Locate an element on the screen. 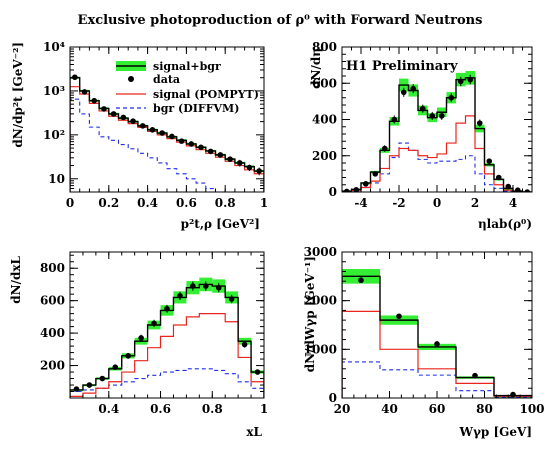 The width and height of the screenshot is (550, 450). w-x-tick-label: 20 is located at coordinates (342, 409).